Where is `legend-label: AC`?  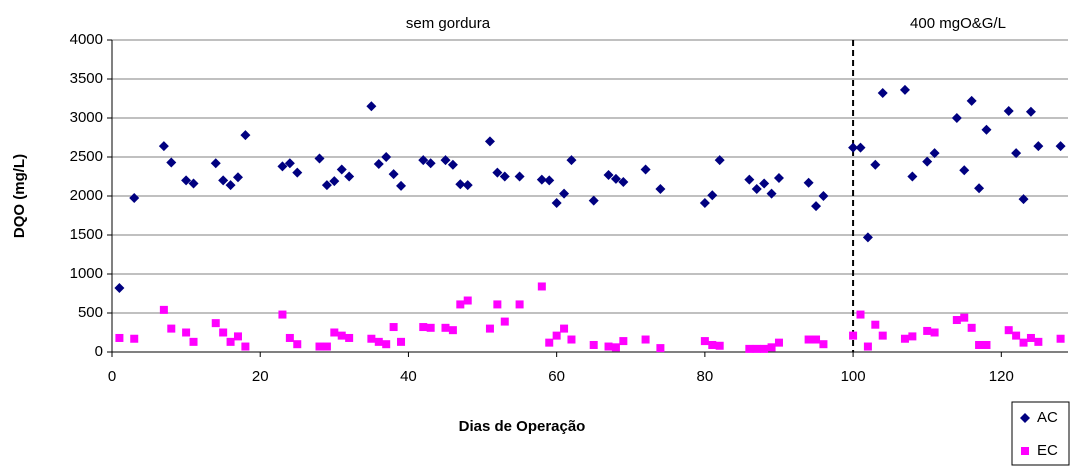 legend-label: AC is located at coordinates (1047, 417).